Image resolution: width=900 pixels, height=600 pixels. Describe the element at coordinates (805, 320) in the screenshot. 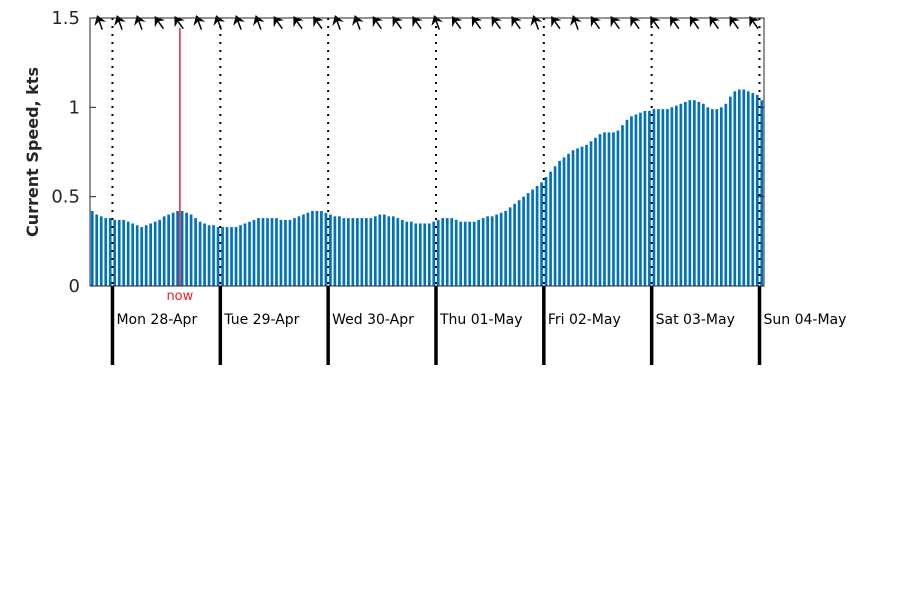

I see `day-label-6: Sun 04-May` at that location.